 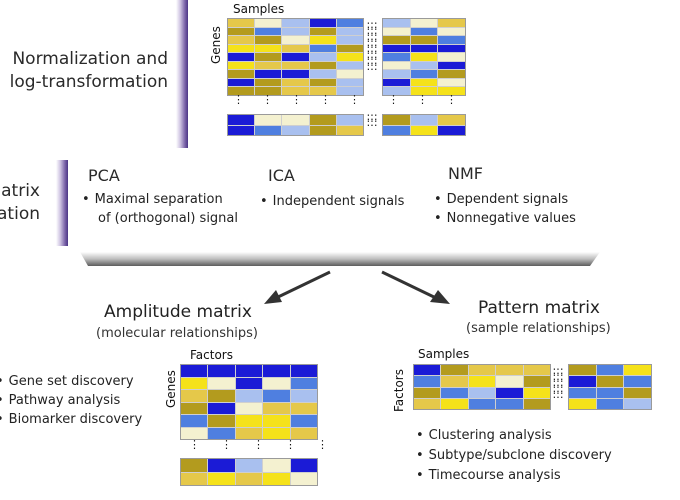 I want to click on top-heatmap-row-ellipsis-right: ⋮⋮⋮, so click(x=431, y=99).